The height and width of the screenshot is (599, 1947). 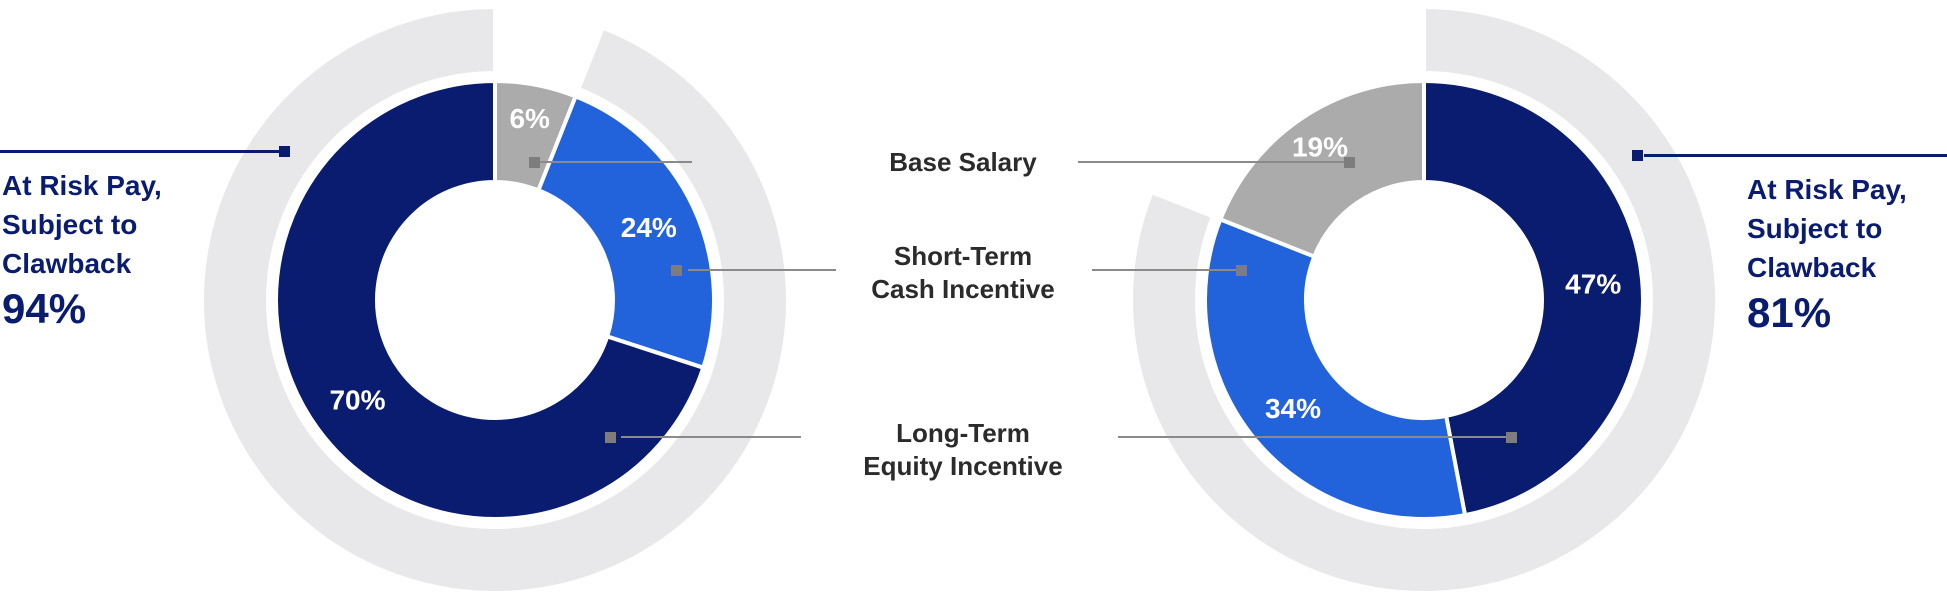 I want to click on legend-text: Base Salary, so click(x=963, y=162).